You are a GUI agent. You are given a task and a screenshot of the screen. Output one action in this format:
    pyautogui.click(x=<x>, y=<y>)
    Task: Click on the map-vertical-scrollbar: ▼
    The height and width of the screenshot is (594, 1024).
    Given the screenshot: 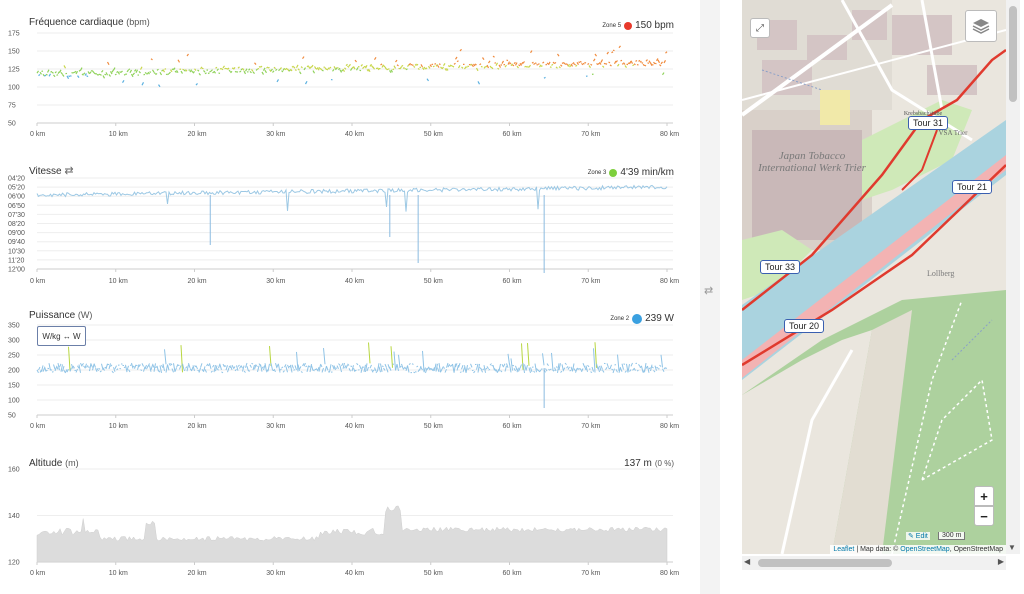 What is the action you would take?
    pyautogui.click(x=1013, y=277)
    